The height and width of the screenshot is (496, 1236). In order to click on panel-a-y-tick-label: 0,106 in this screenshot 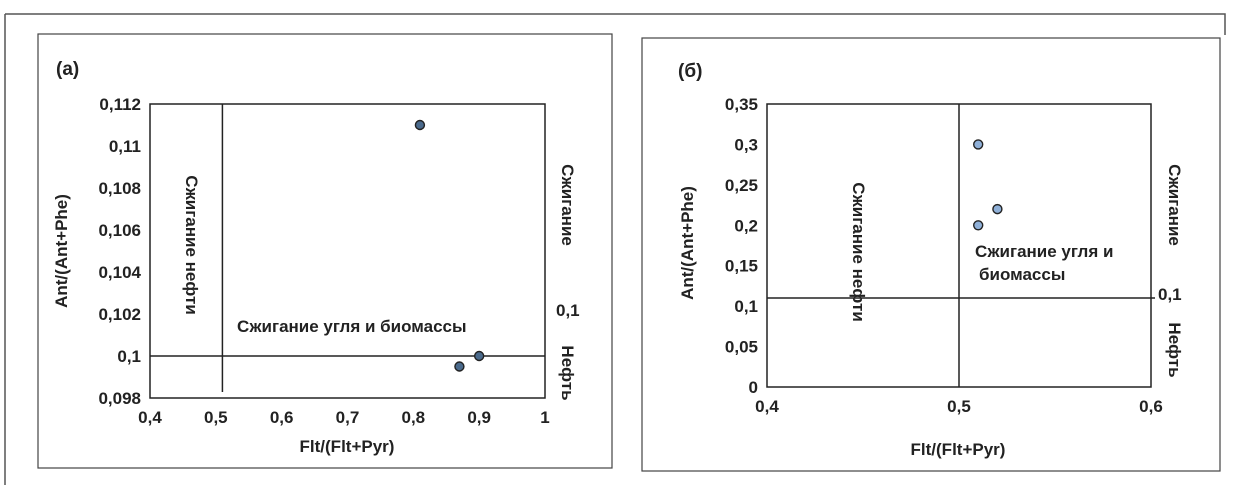, I will do `click(119, 230)`.